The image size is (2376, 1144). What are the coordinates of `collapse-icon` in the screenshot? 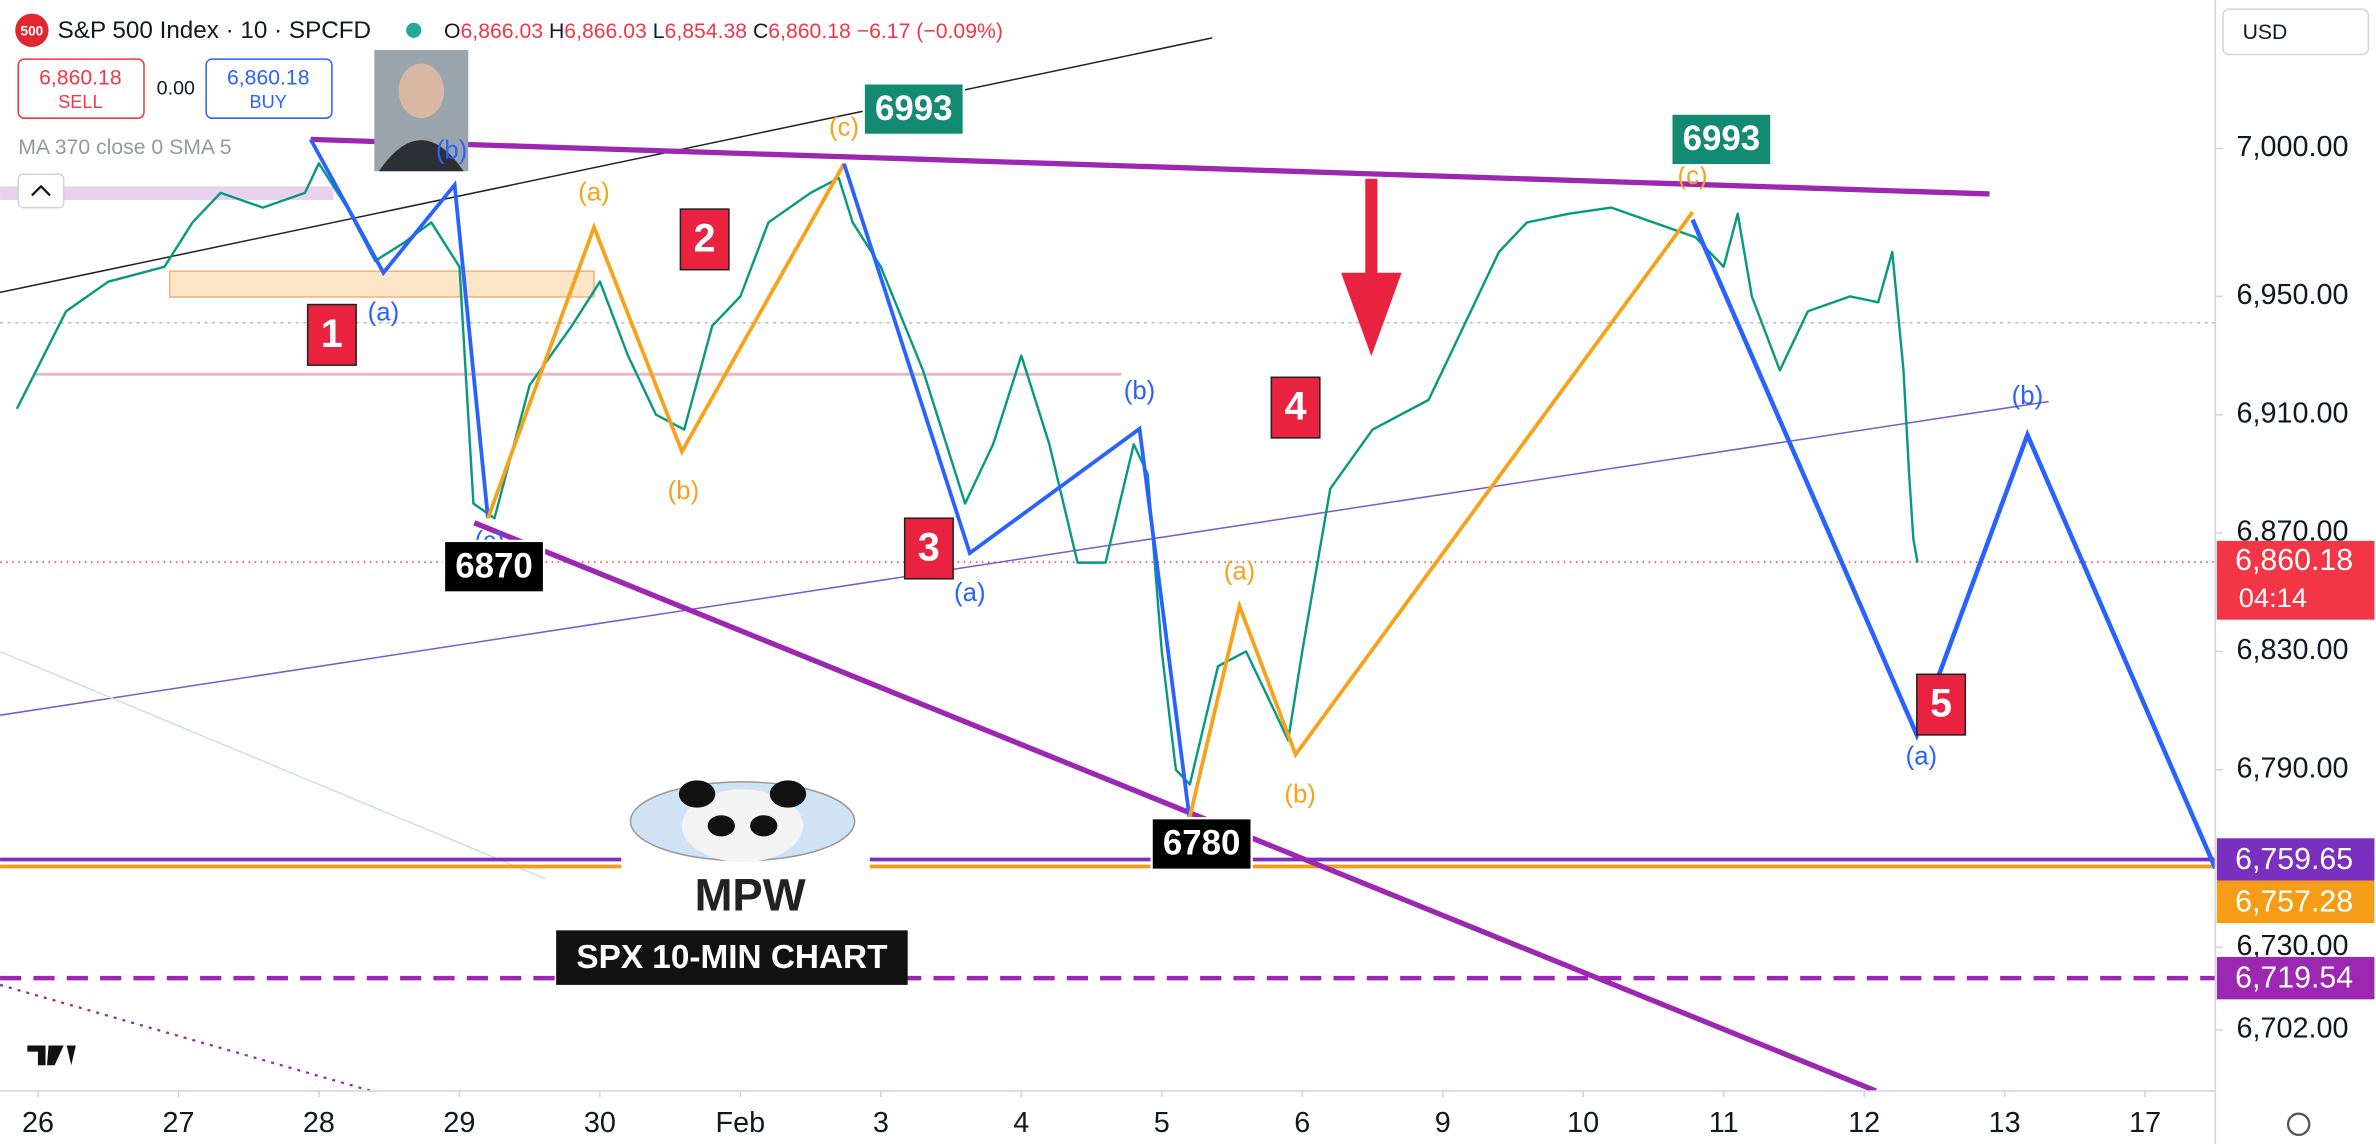 It's located at (41, 190).